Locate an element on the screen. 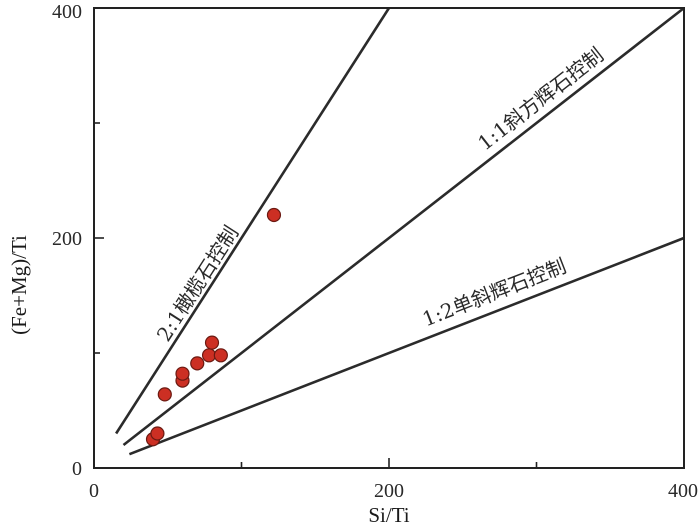 The height and width of the screenshot is (529, 700). control-line-label: 2:1橄榄石控制 is located at coordinates (198, 283).